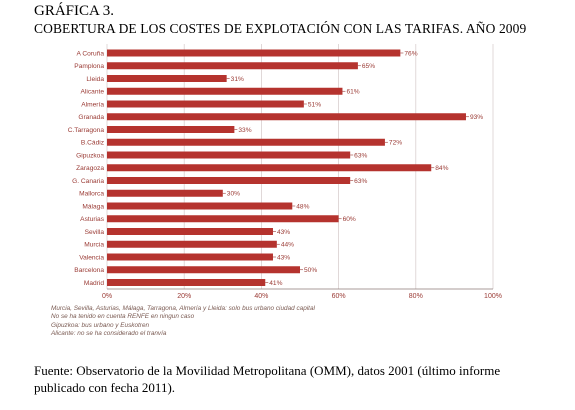 This screenshot has height=410, width=575. Describe the element at coordinates (91, 257) in the screenshot. I see `category-label: Valencia` at that location.